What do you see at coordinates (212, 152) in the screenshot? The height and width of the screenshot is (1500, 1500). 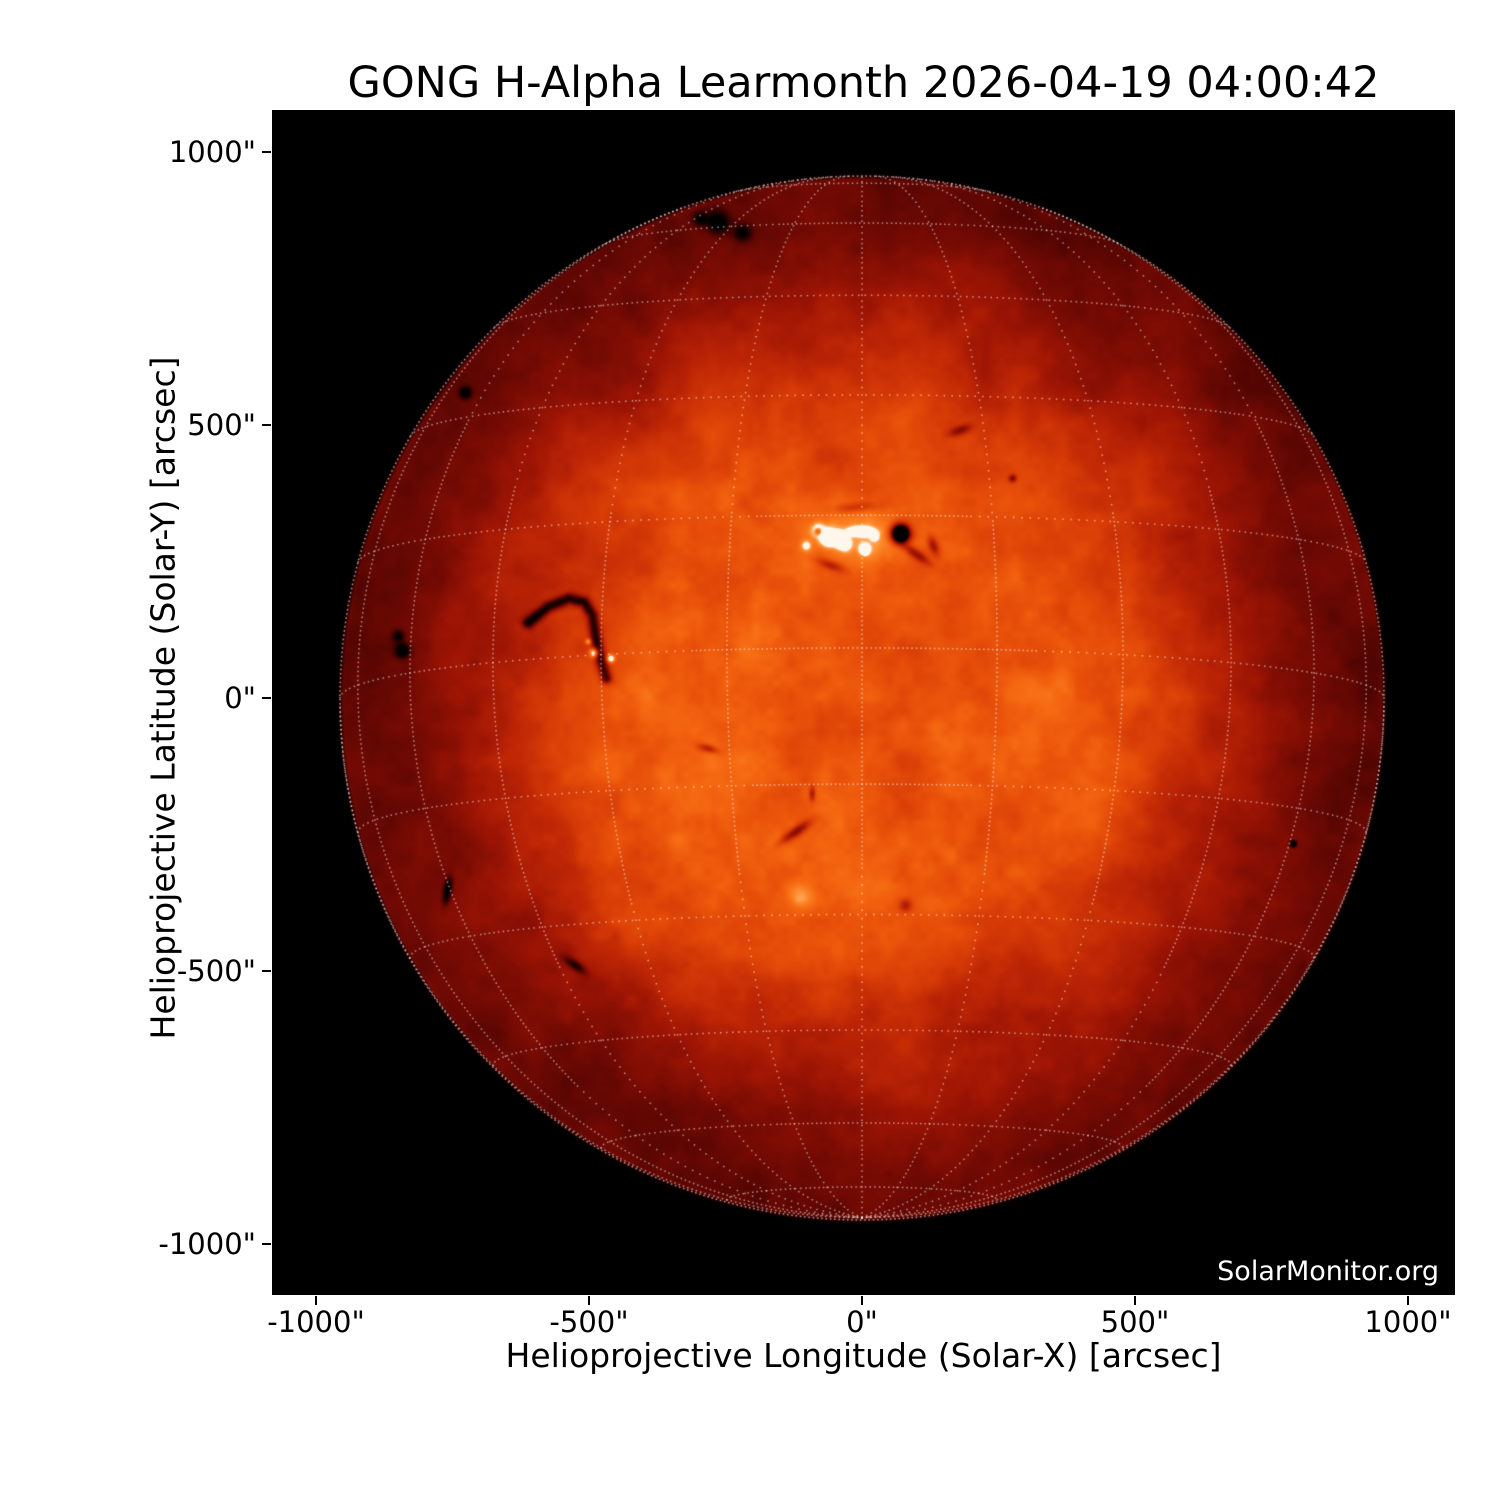 I see `y-tick-label: 1000"` at bounding box center [212, 152].